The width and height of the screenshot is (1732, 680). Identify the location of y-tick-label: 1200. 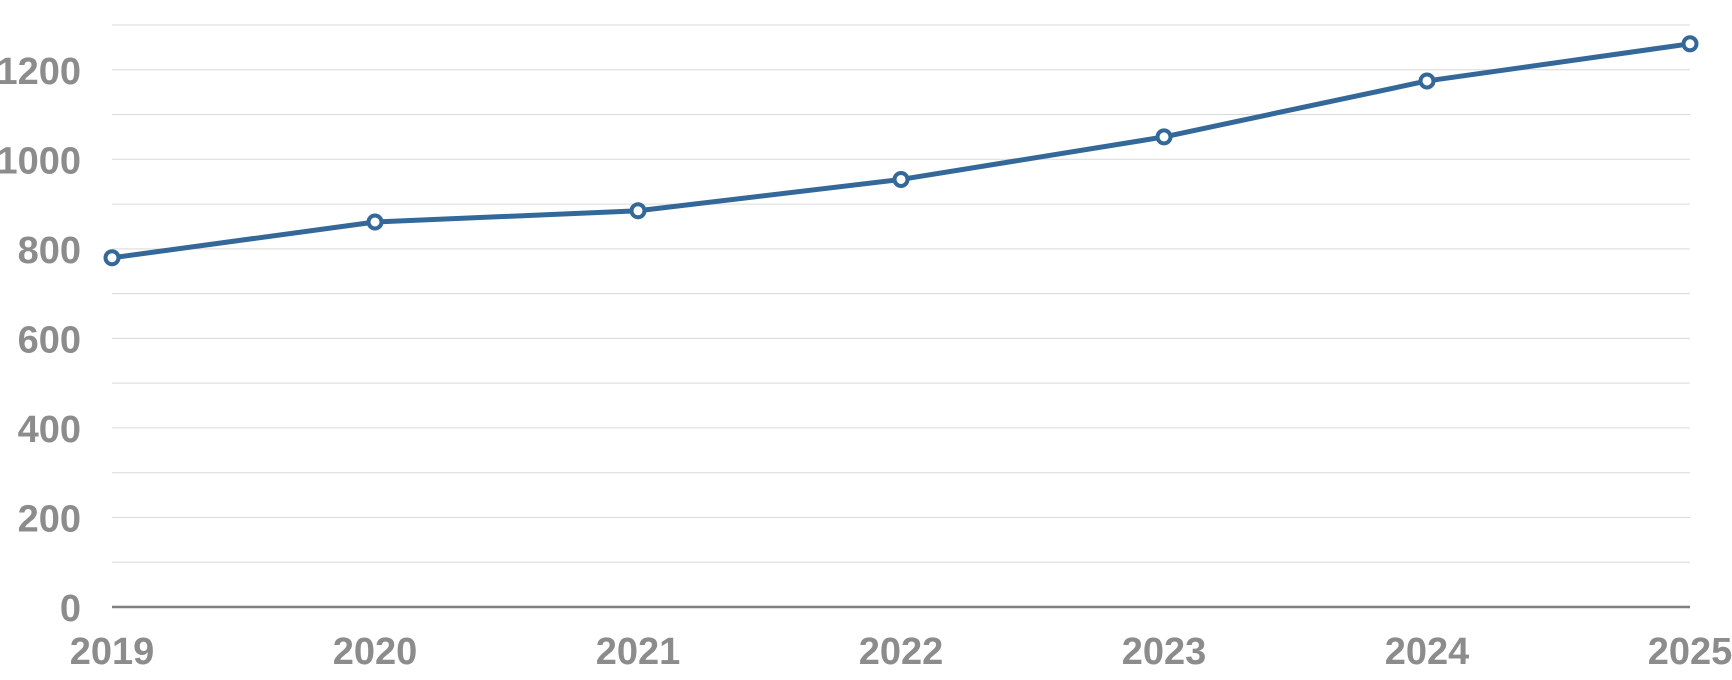
(40, 72).